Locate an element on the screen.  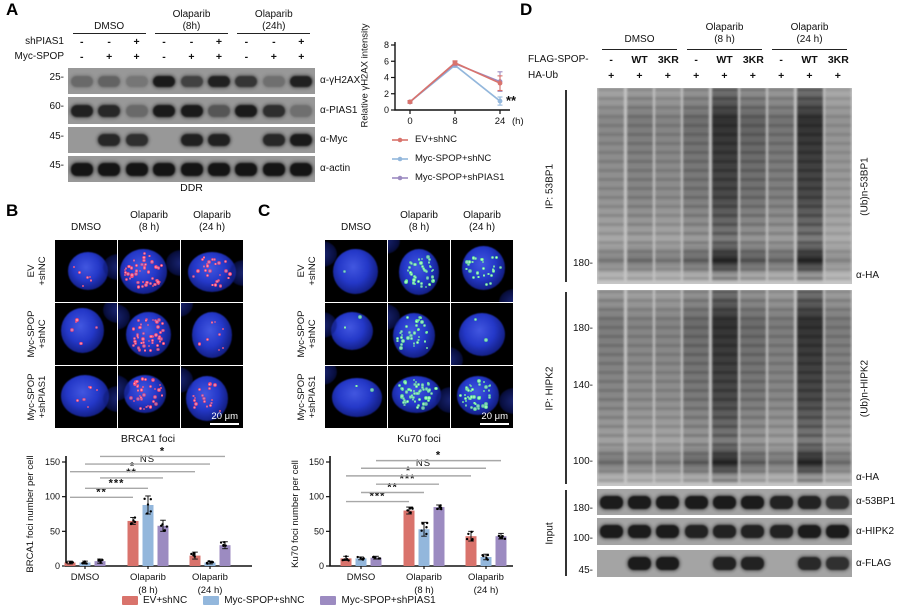
treatment-group-header-line: (8 h) is located at coordinates (724, 39).